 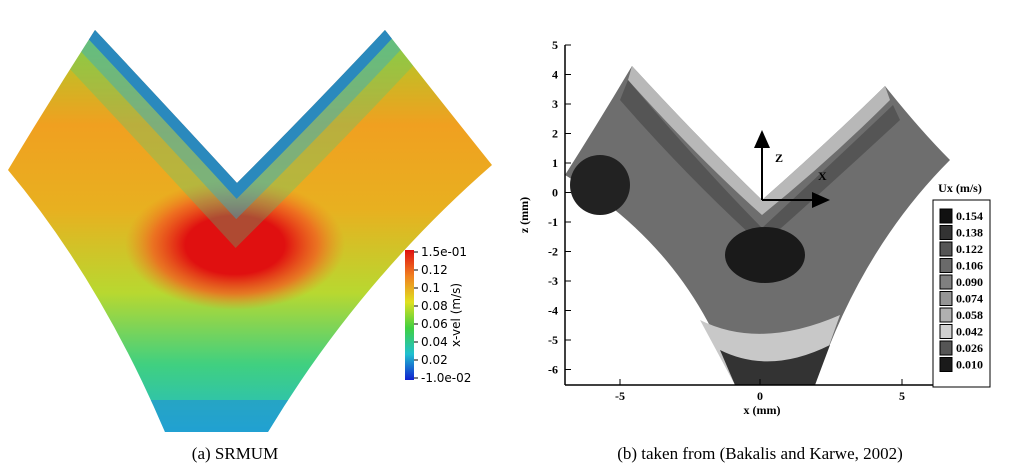 What do you see at coordinates (760, 396) in the screenshot?
I see `x-tick-label: 0` at bounding box center [760, 396].